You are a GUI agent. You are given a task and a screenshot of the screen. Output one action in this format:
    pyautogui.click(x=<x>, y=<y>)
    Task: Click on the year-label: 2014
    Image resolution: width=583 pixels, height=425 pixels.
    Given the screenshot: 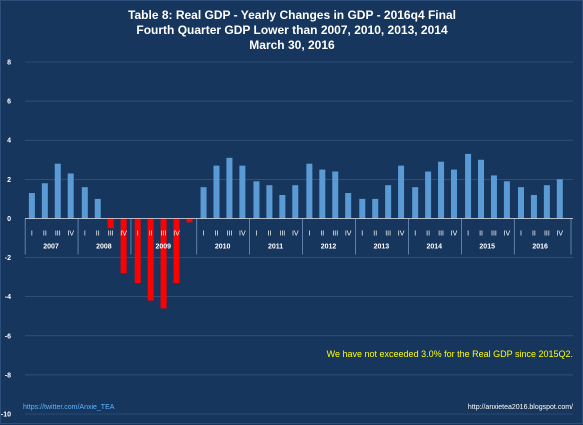 What is the action you would take?
    pyautogui.click(x=435, y=246)
    